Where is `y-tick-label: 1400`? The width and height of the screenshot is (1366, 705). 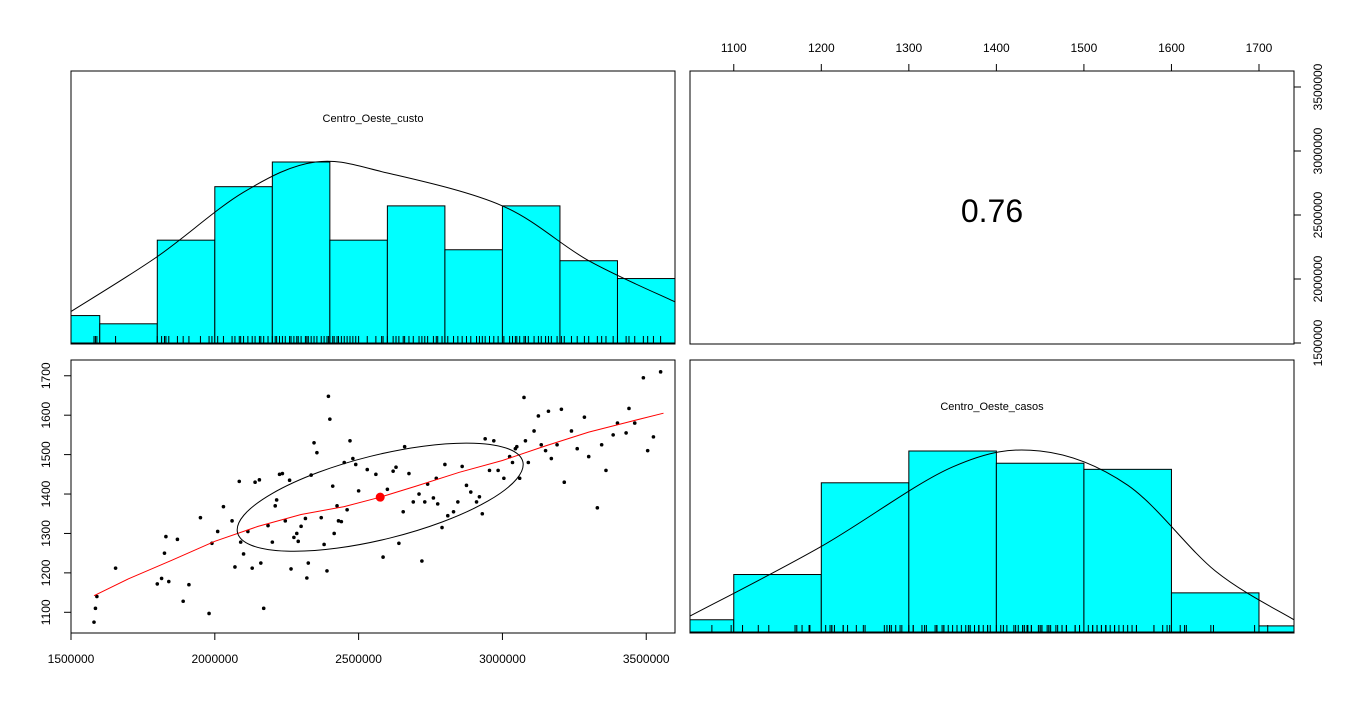
y-tick-label: 1400 is located at coordinates (46, 493).